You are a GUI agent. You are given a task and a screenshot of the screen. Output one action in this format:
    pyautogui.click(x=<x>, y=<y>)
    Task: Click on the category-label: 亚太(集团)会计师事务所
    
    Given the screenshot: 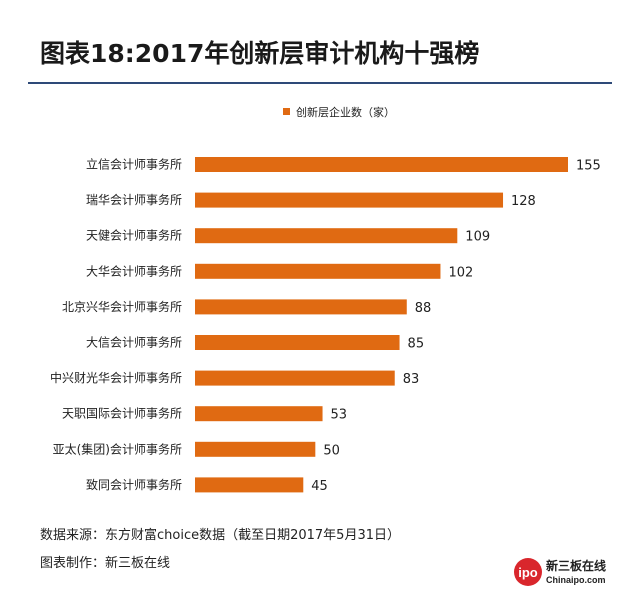 What is the action you would take?
    pyautogui.click(x=117, y=448)
    